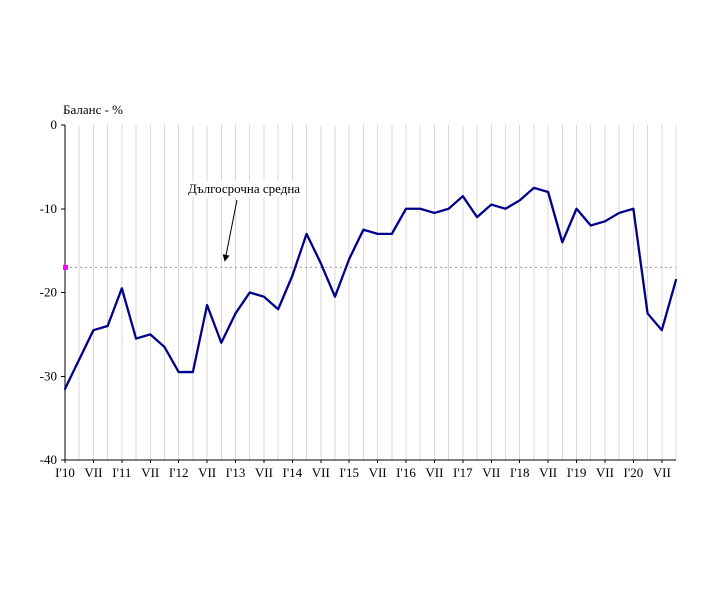 The image size is (710, 599). Describe the element at coordinates (293, 472) in the screenshot. I see `x-tick-label: I'14` at that location.